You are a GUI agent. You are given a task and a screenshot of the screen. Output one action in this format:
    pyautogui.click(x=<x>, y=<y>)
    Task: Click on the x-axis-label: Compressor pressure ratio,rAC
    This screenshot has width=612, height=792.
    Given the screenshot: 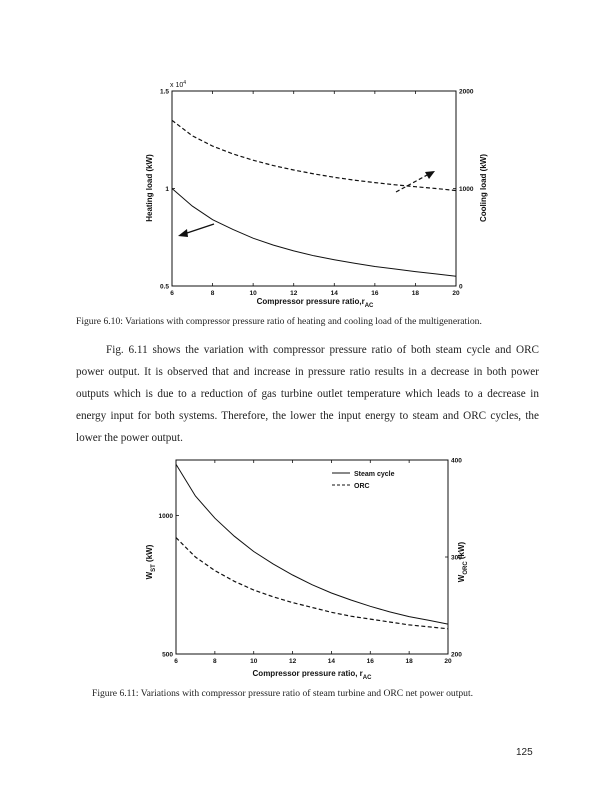 What is the action you would take?
    pyautogui.click(x=315, y=303)
    